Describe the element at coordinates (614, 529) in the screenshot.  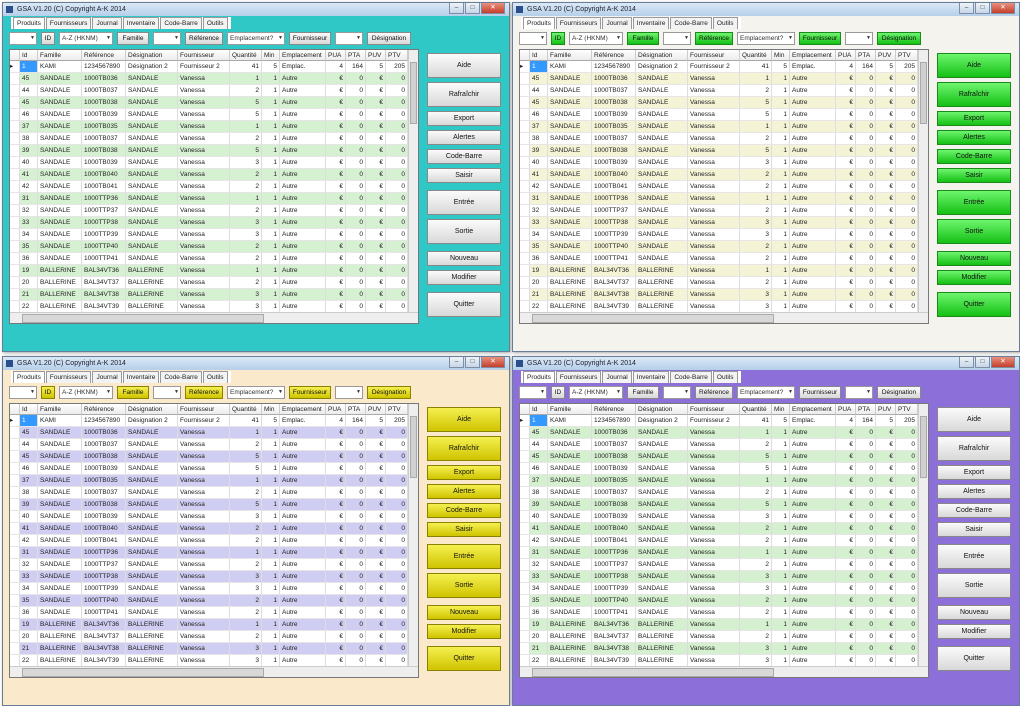
I see `cell-référence: 1000TB040` at that location.